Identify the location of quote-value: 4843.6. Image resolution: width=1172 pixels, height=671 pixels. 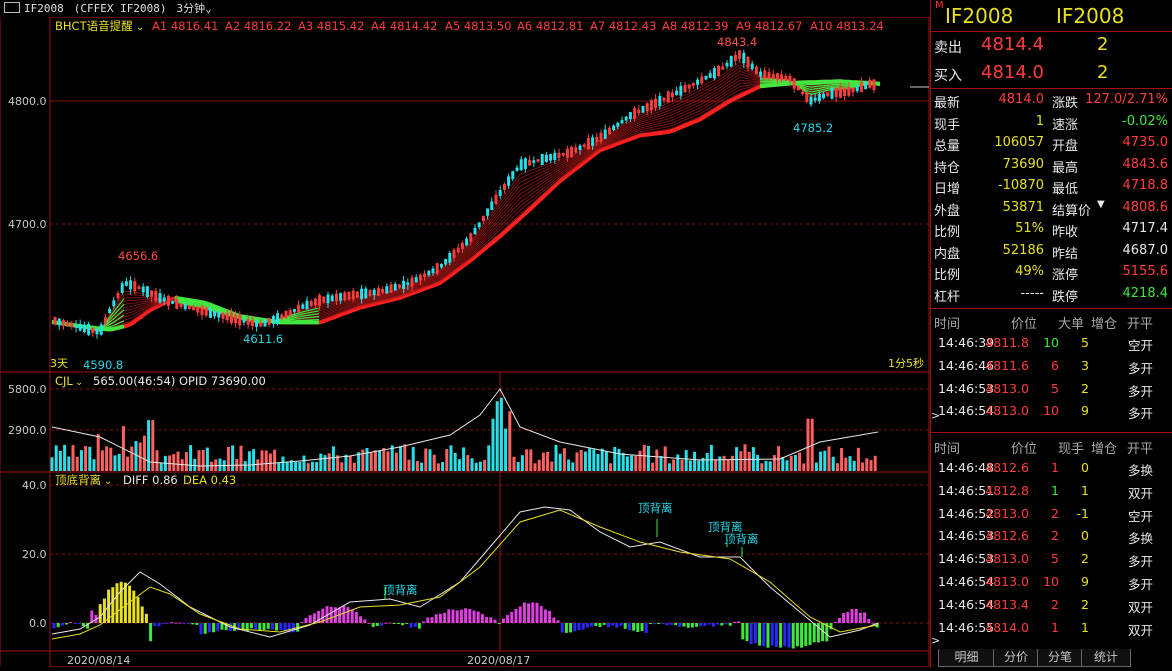
(1145, 164).